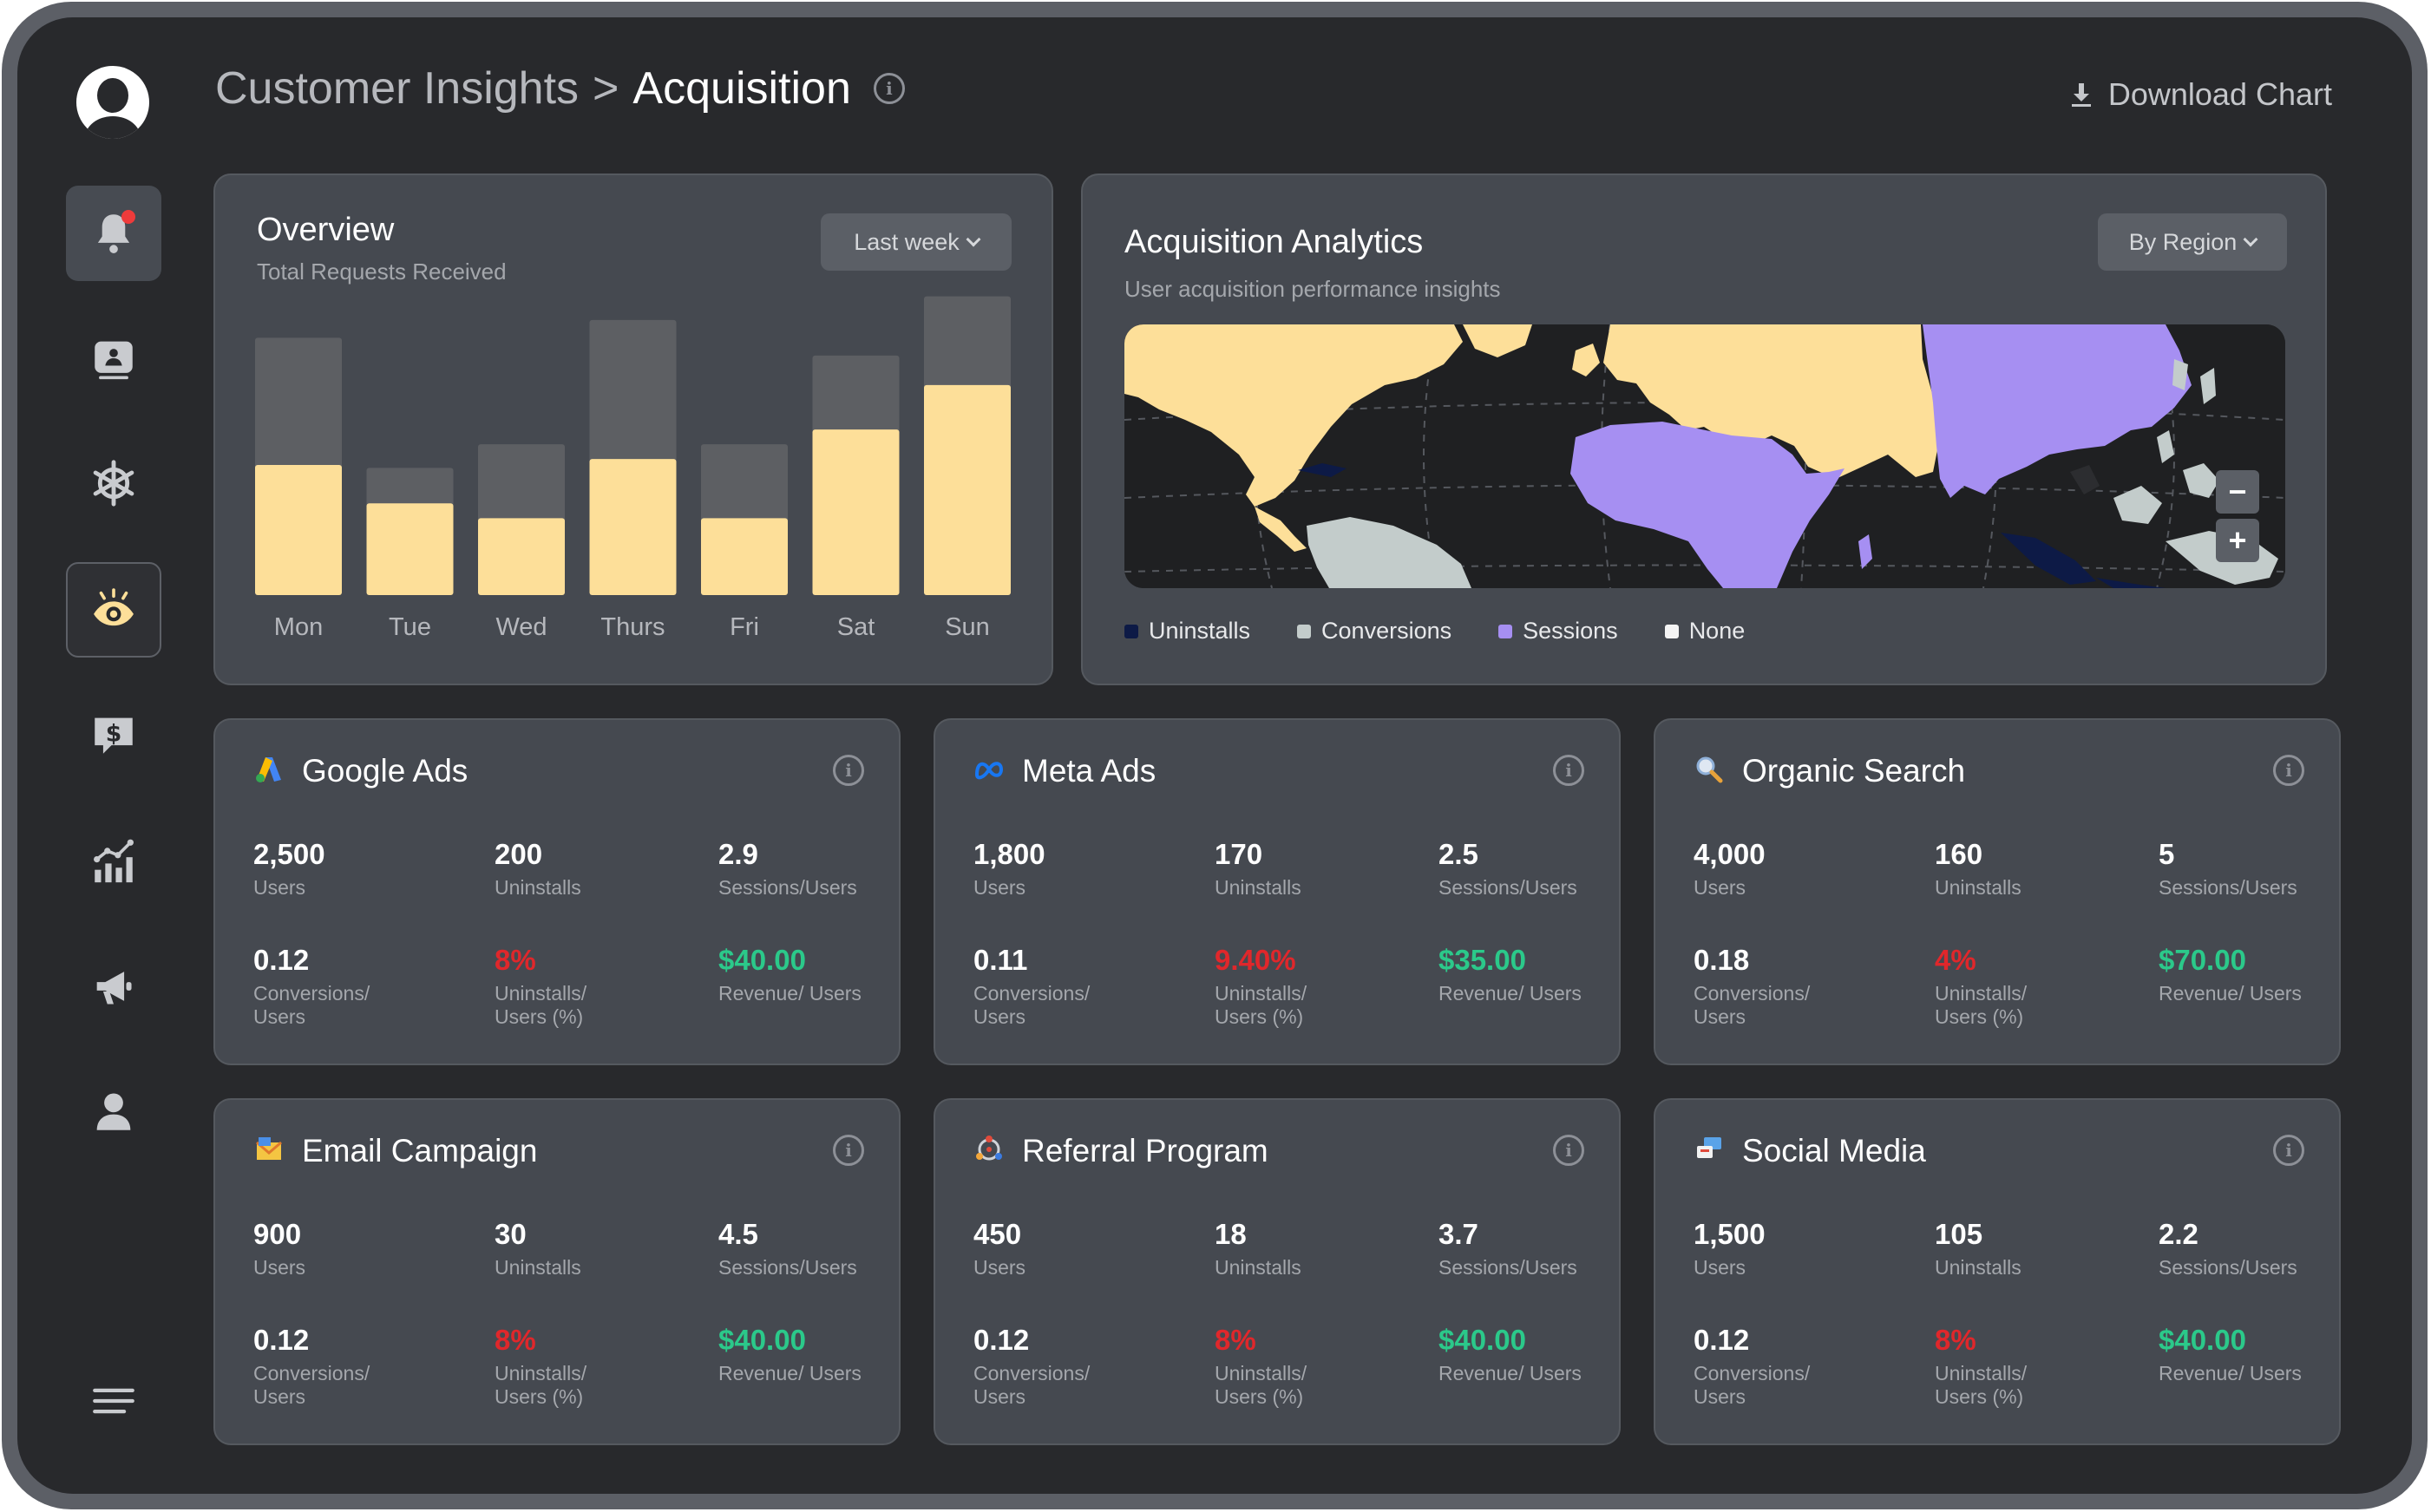  I want to click on stat-value: 0.11, so click(1000, 960).